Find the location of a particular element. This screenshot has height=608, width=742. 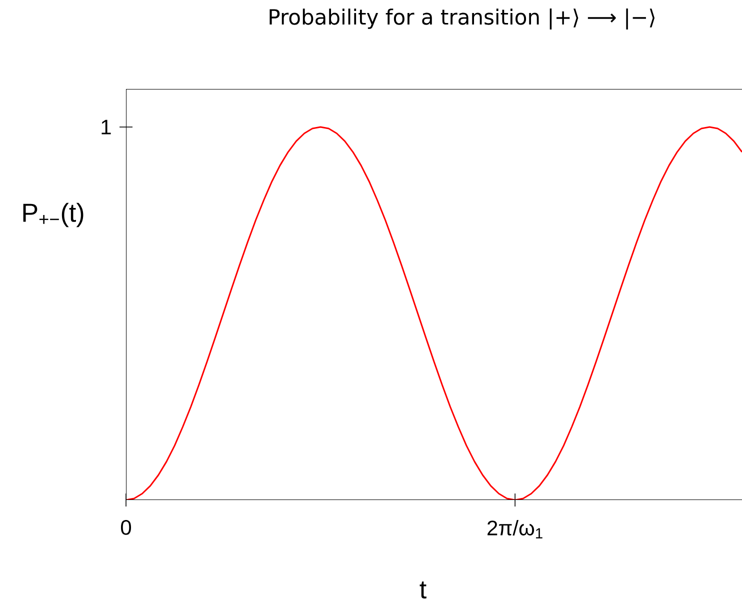

y-axis-title: P$_{+−}$(t) is located at coordinates (53, 215).